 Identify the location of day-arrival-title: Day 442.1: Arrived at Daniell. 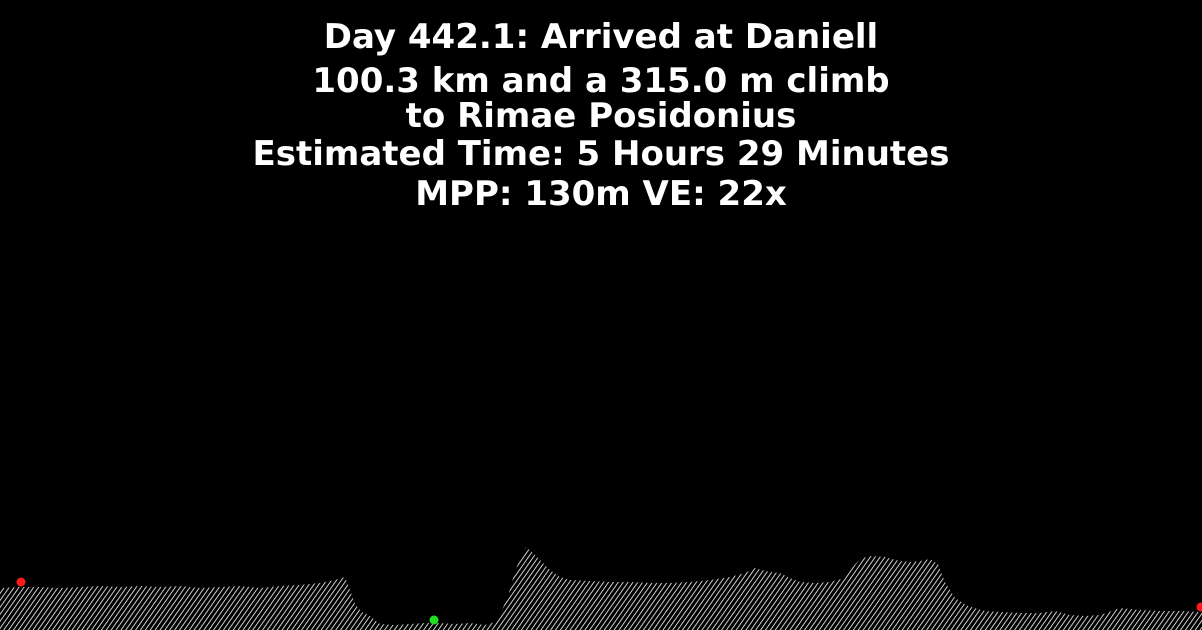
(601, 37).